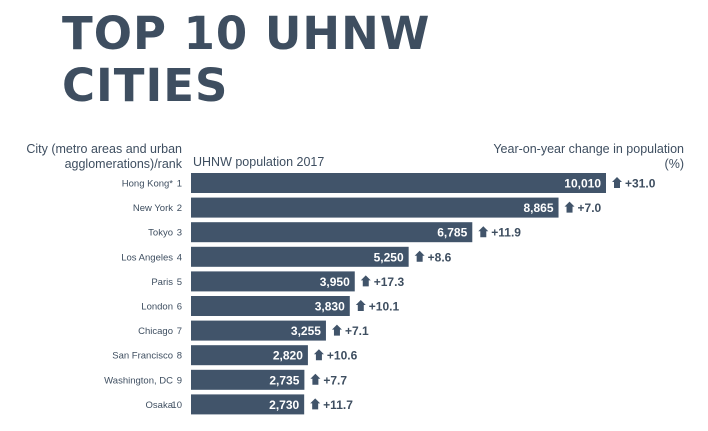 The height and width of the screenshot is (431, 708). Describe the element at coordinates (335, 380) in the screenshot. I see `change-label: +7.7` at that location.